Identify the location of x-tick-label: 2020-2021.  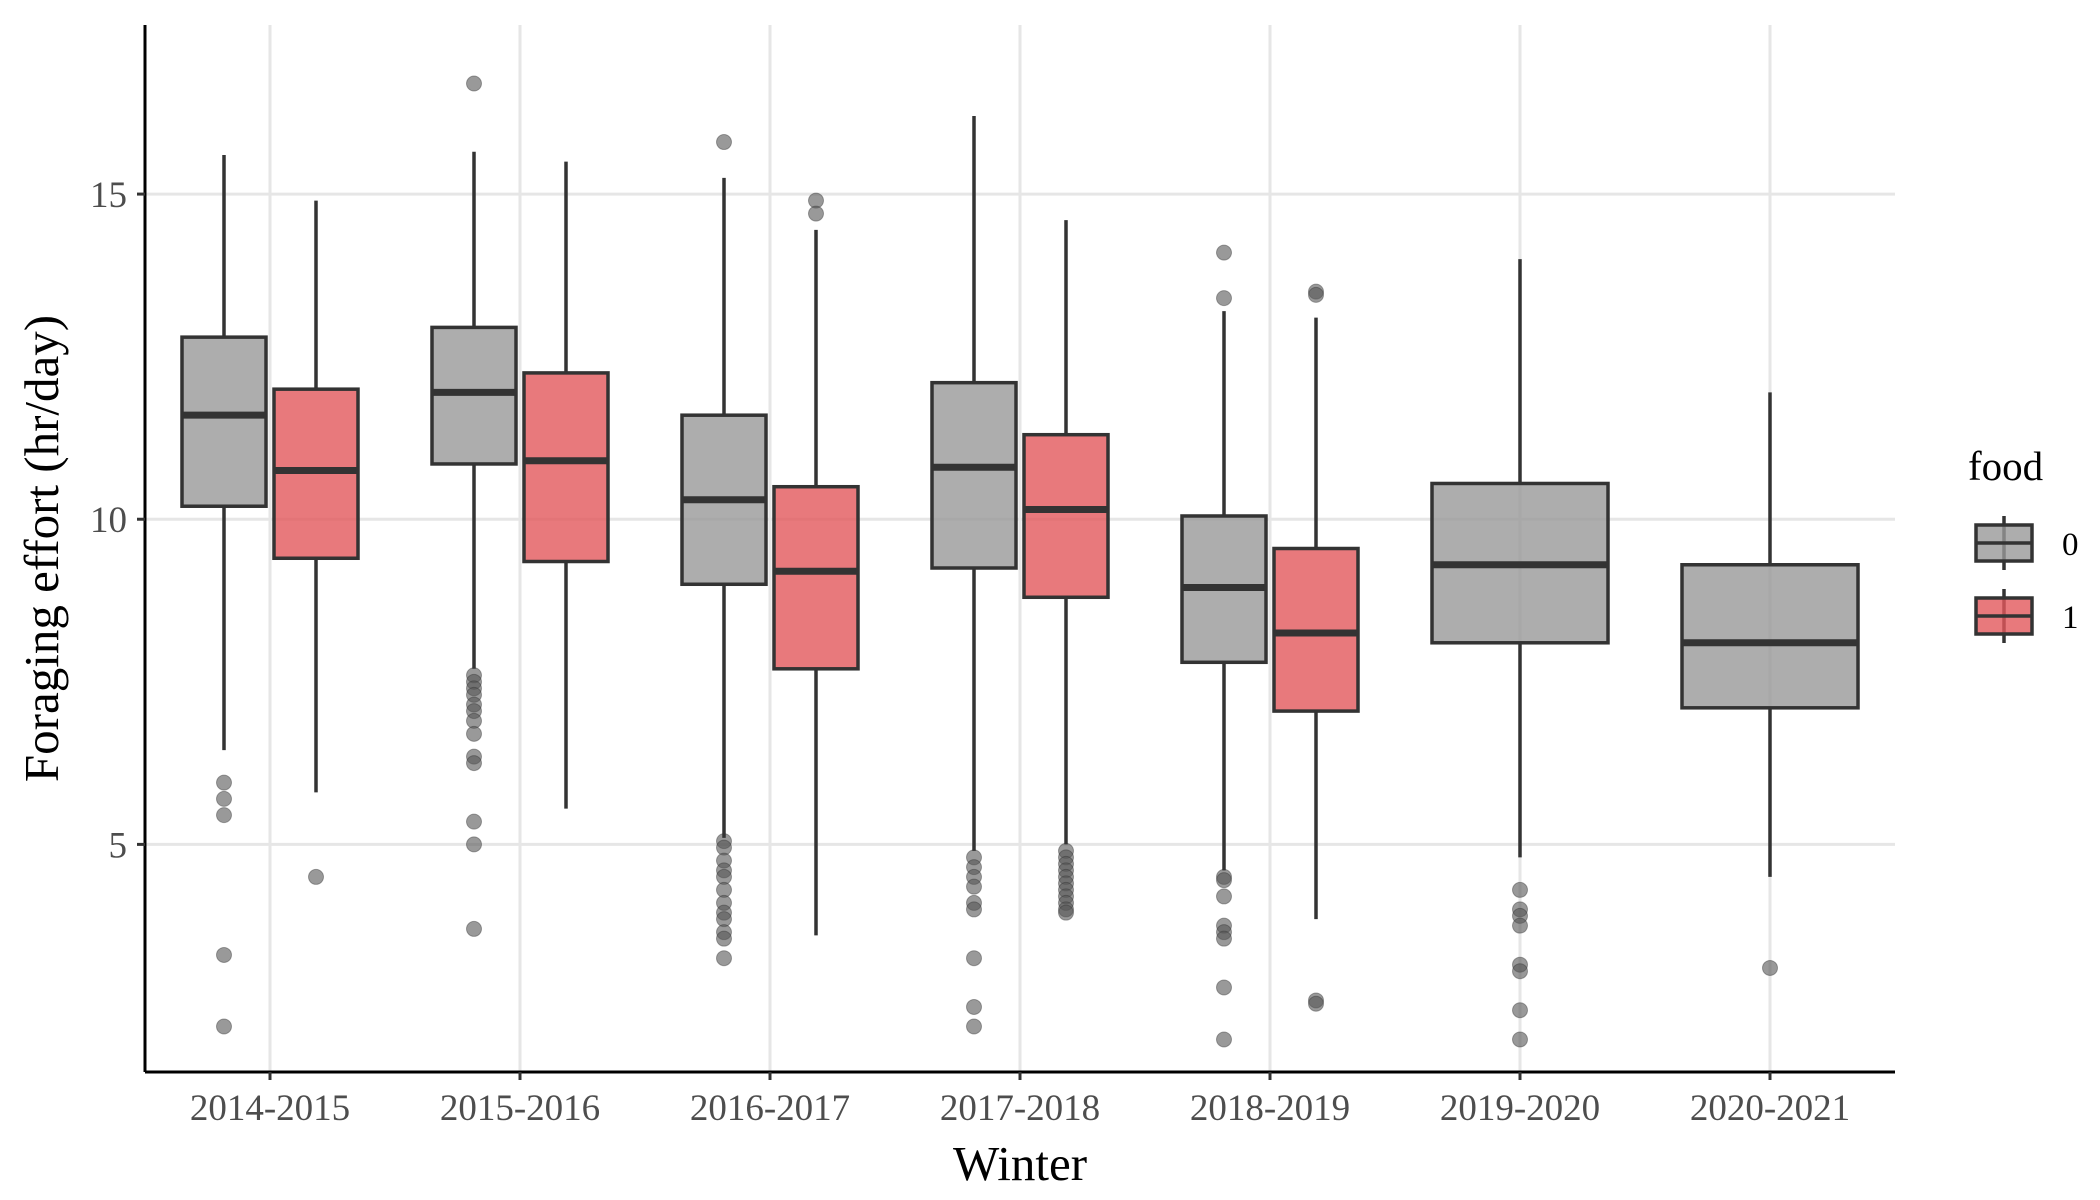
(1770, 1108).